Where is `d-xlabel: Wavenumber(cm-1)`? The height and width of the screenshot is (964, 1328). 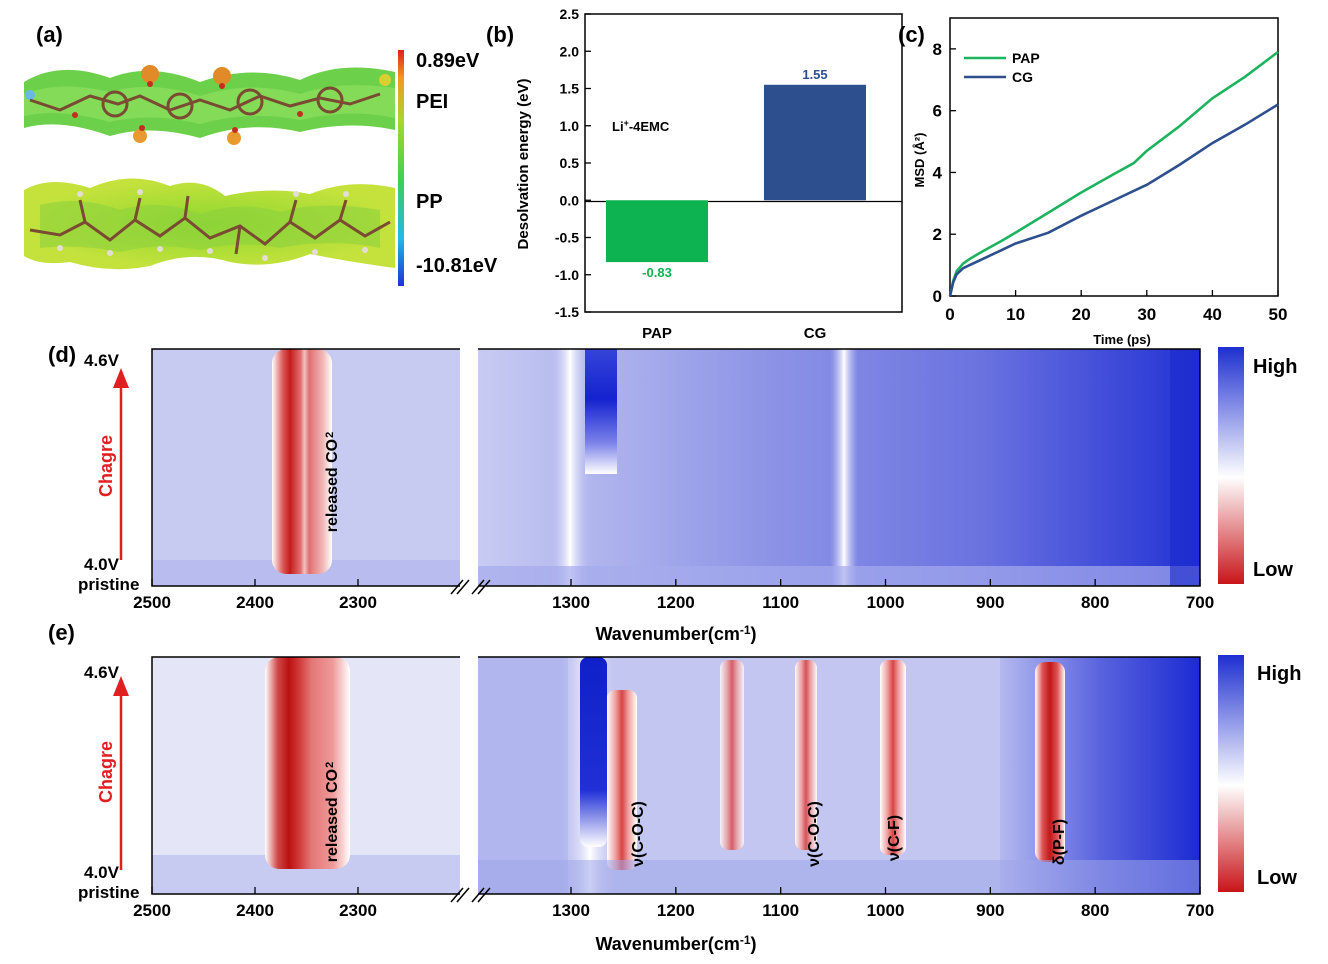 d-xlabel: Wavenumber(cm-1) is located at coordinates (675, 633).